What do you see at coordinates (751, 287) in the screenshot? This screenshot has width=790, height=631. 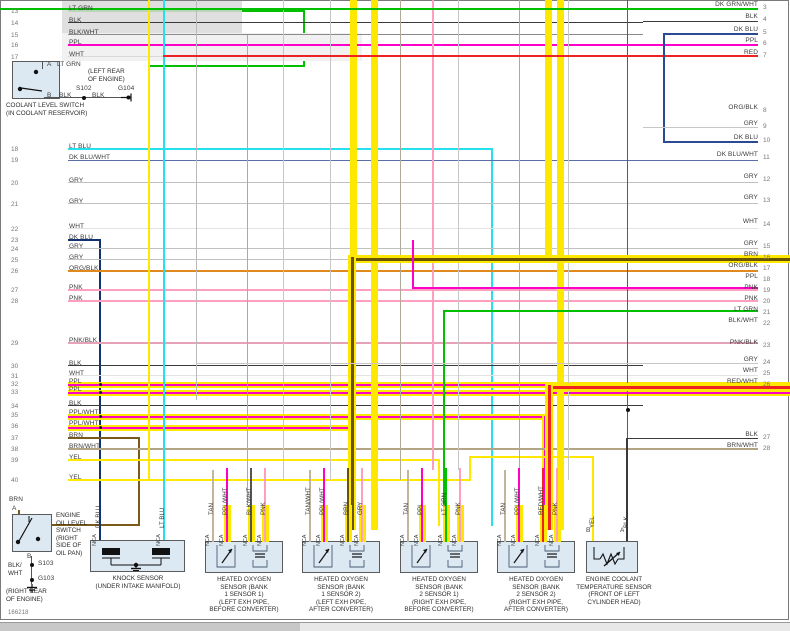 I see `right-terminal-label-19: PNK` at bounding box center [751, 287].